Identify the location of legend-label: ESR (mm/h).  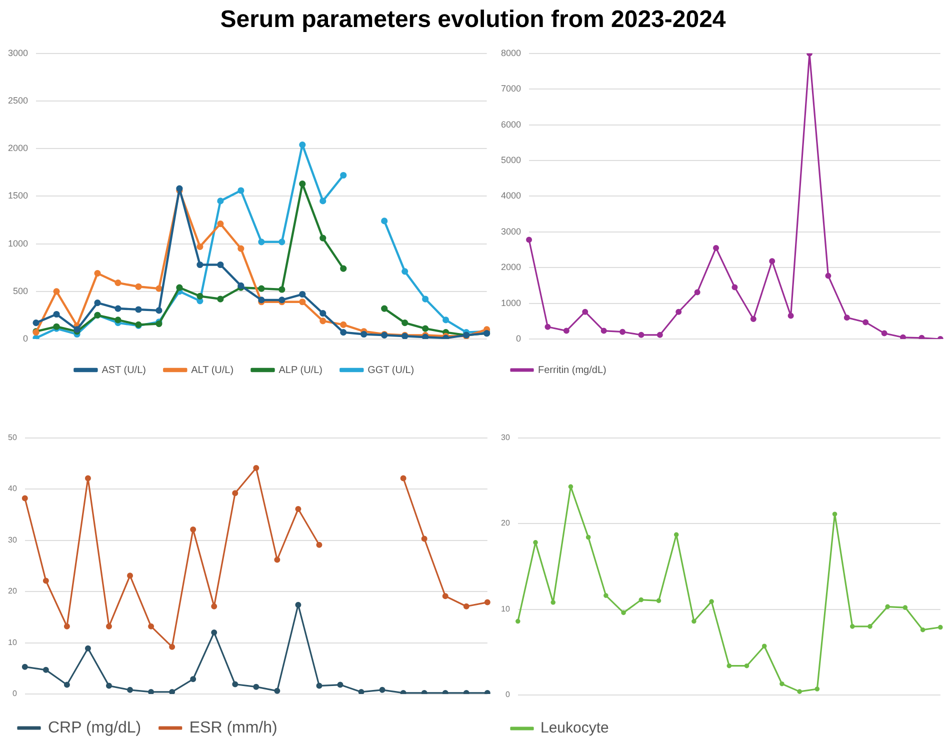
(233, 727).